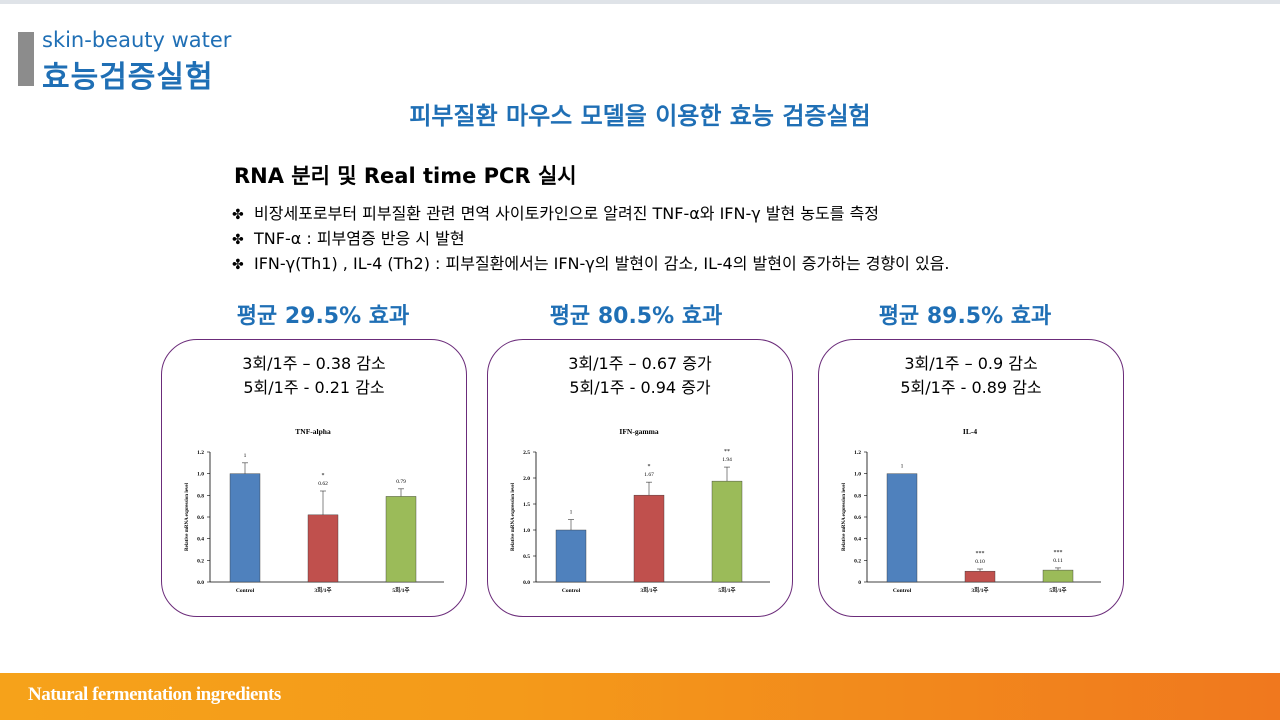 This screenshot has width=1280, height=720. What do you see at coordinates (640, 696) in the screenshot?
I see `footer-bar: Natural fermentation ingredients` at bounding box center [640, 696].